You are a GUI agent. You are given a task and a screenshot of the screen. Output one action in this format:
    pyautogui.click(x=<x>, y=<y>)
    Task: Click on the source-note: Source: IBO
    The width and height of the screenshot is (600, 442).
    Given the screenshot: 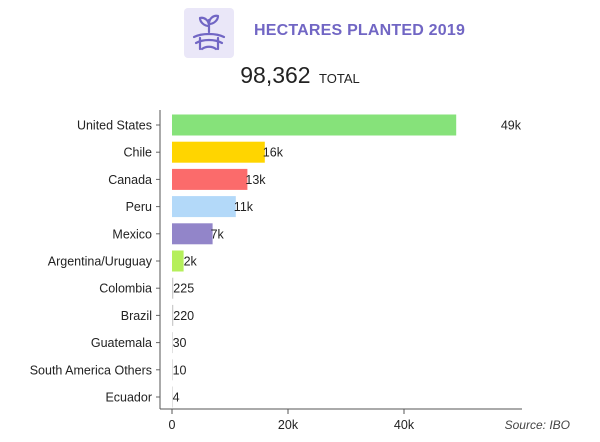 What is the action you would take?
    pyautogui.click(x=537, y=425)
    